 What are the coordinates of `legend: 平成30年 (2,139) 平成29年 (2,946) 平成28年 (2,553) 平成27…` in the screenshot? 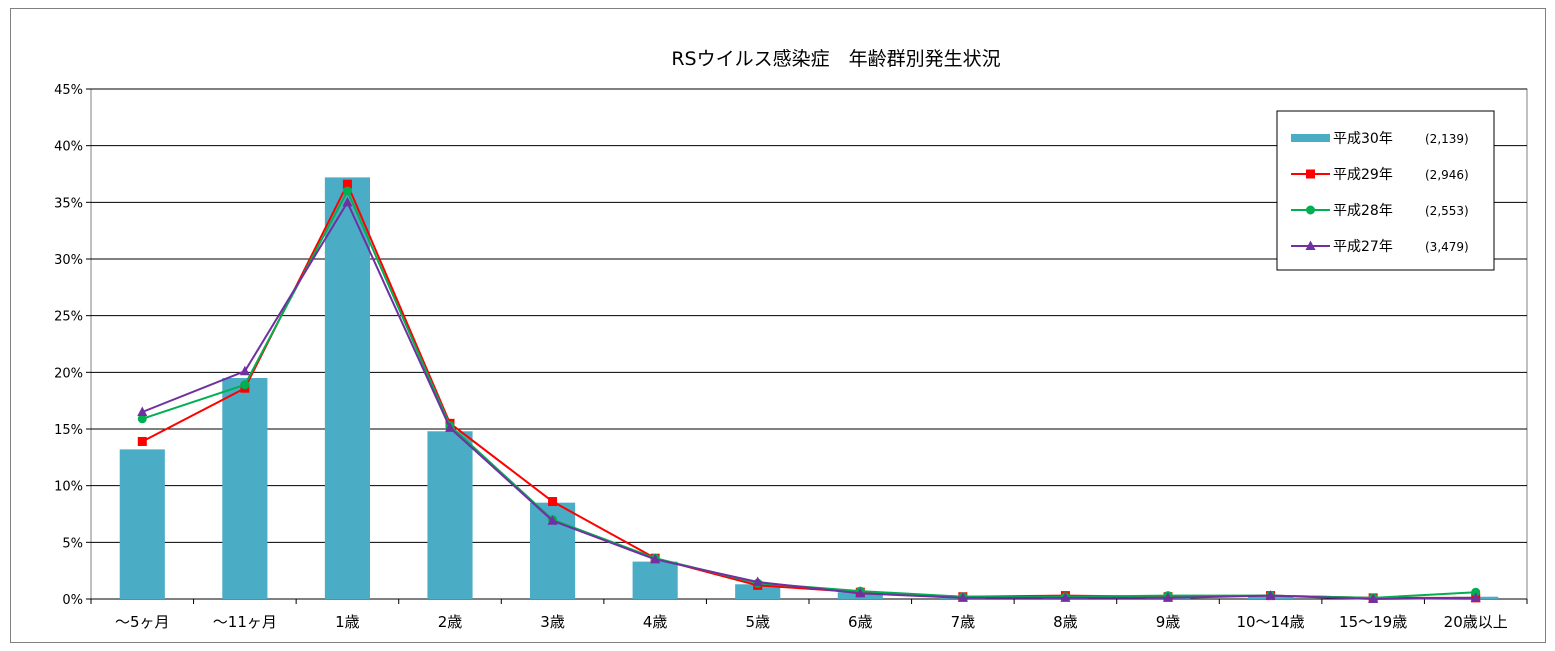 It's located at (1385, 190).